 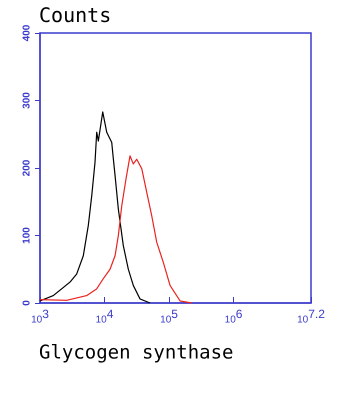 What do you see at coordinates (27, 100) in the screenshot?
I see `y-tick-label: 300` at bounding box center [27, 100].